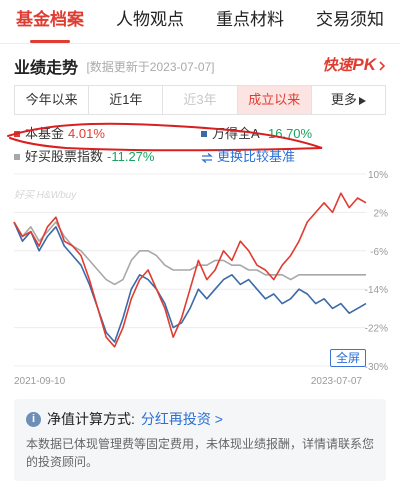  What do you see at coordinates (45, 133) in the screenshot?
I see `legend-fund-name: 本基金` at bounding box center [45, 133].